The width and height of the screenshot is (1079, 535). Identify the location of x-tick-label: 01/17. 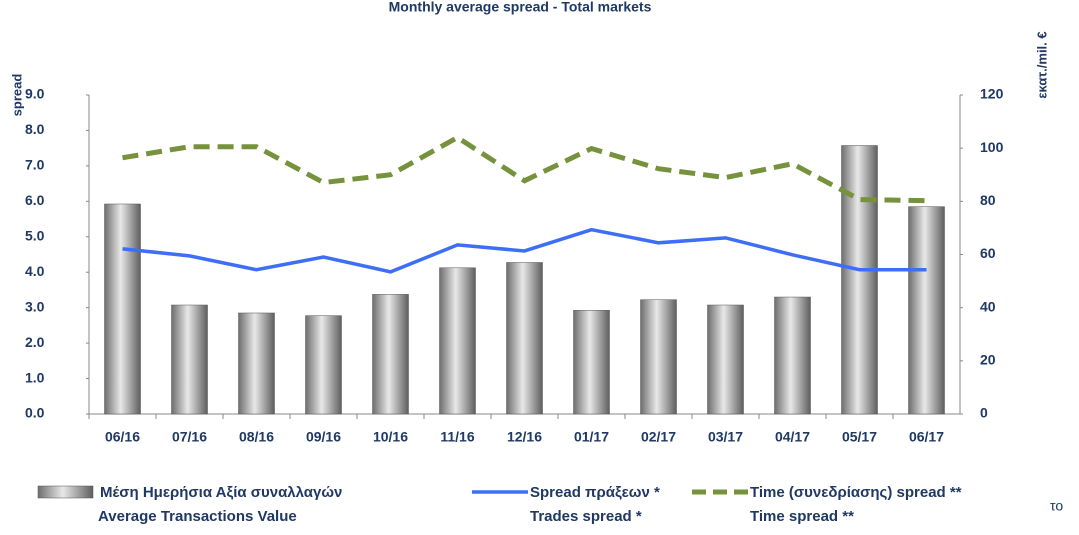
(591, 437).